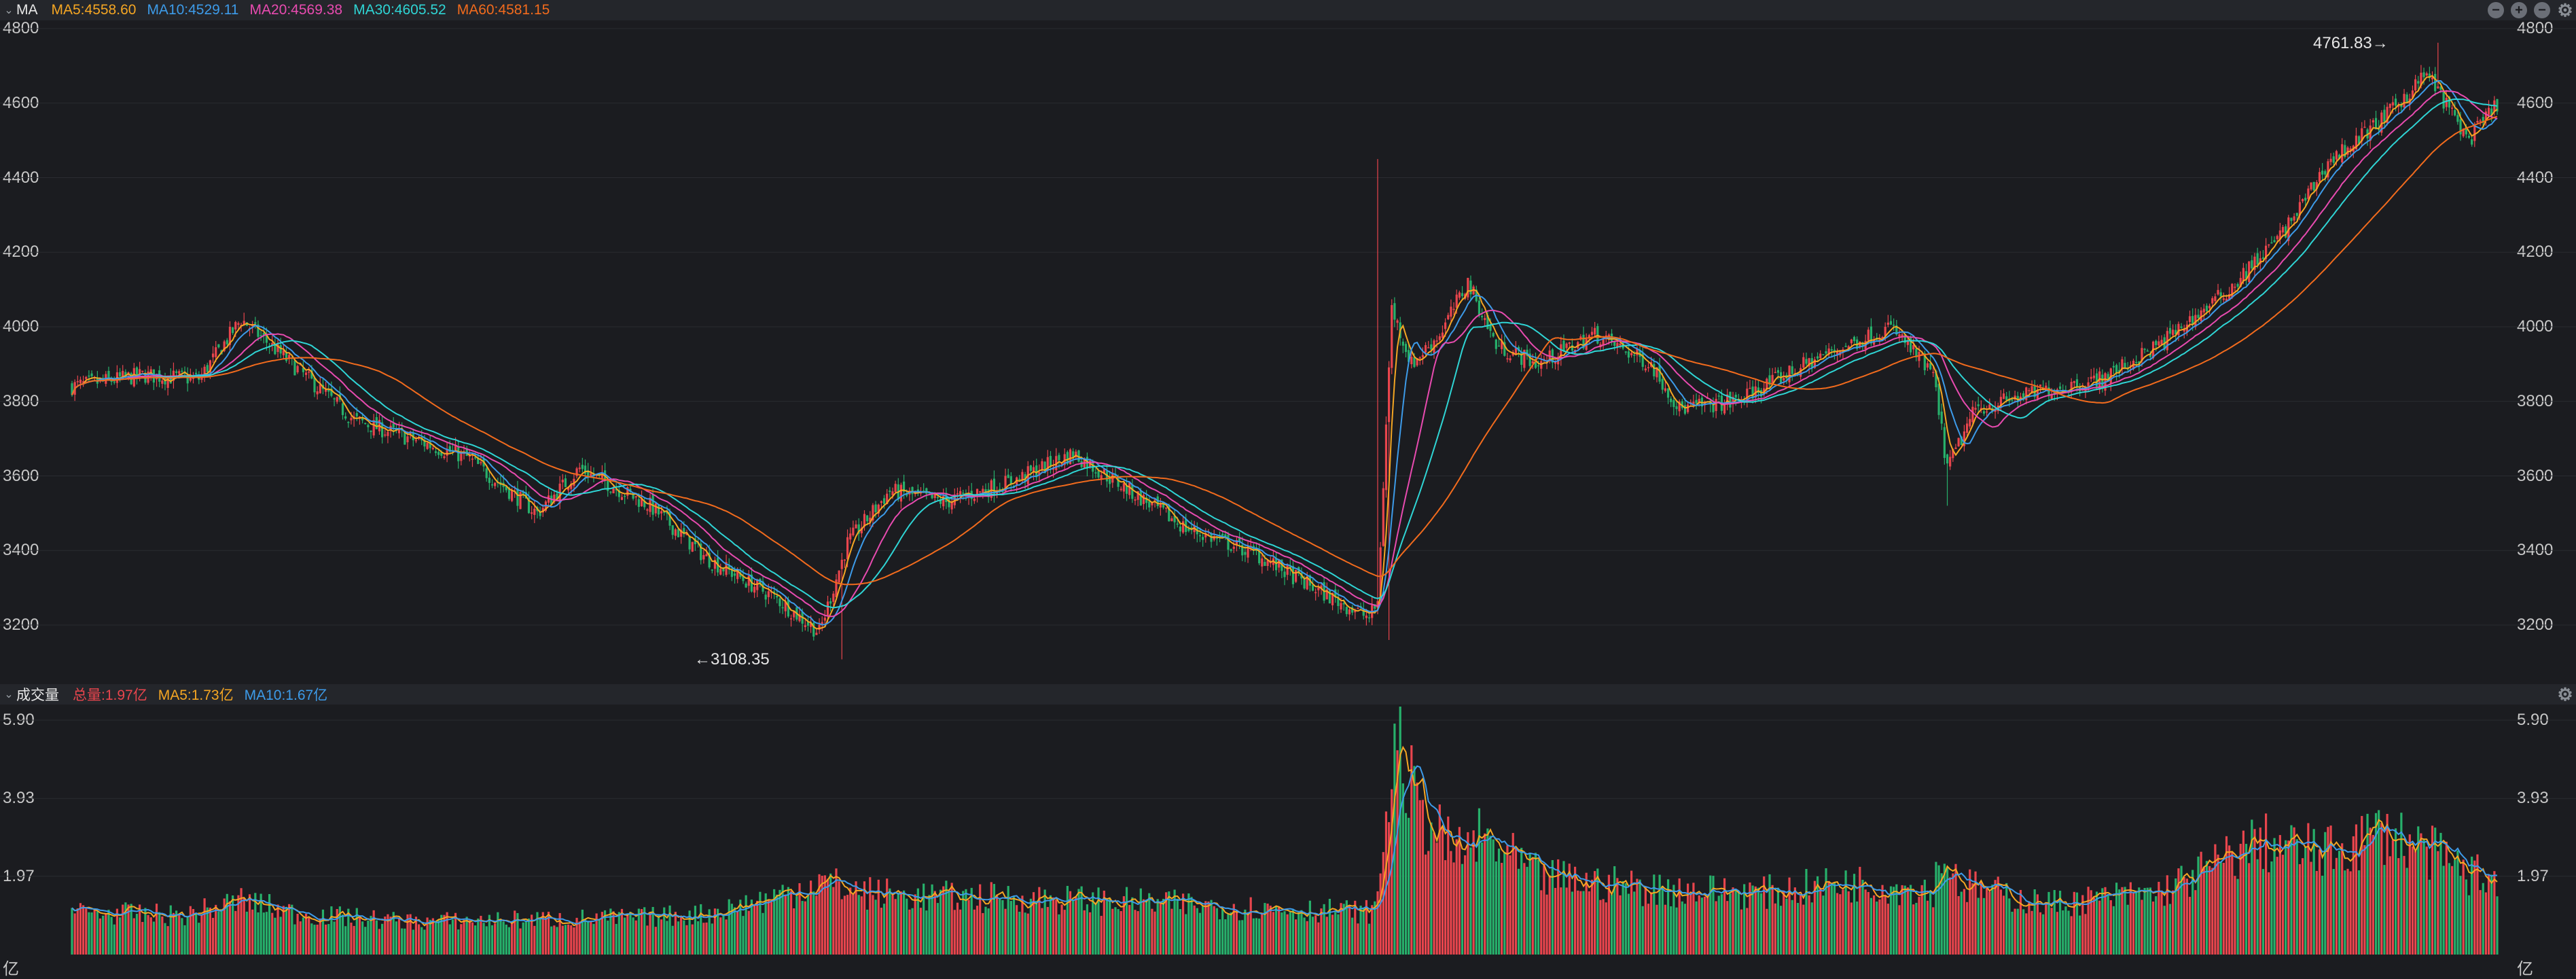 Image resolution: width=2576 pixels, height=979 pixels. Describe the element at coordinates (2542, 10) in the screenshot. I see `remove-icon: −` at that location.